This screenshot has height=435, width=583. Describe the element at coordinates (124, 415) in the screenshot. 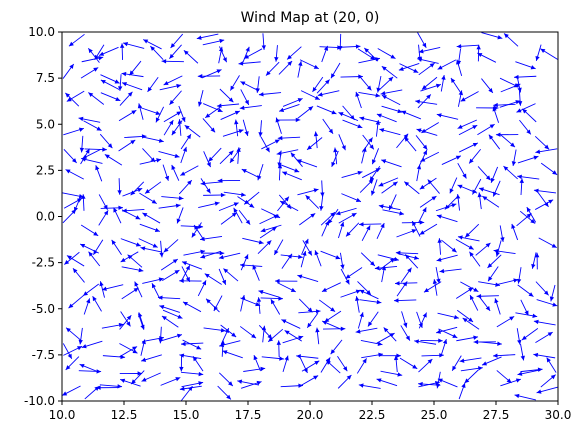

I see `x-tick-label: 12.5` at that location.